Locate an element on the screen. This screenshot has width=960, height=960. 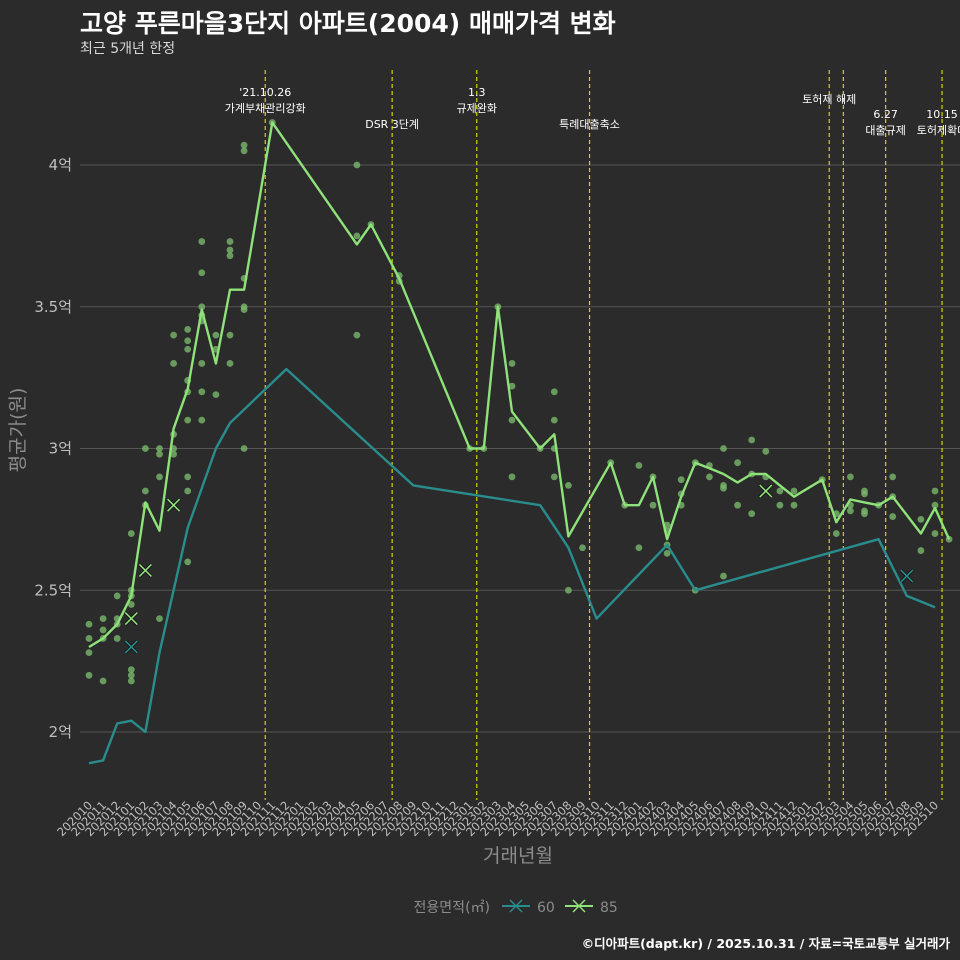
legend-label-85: 85 is located at coordinates (609, 908).